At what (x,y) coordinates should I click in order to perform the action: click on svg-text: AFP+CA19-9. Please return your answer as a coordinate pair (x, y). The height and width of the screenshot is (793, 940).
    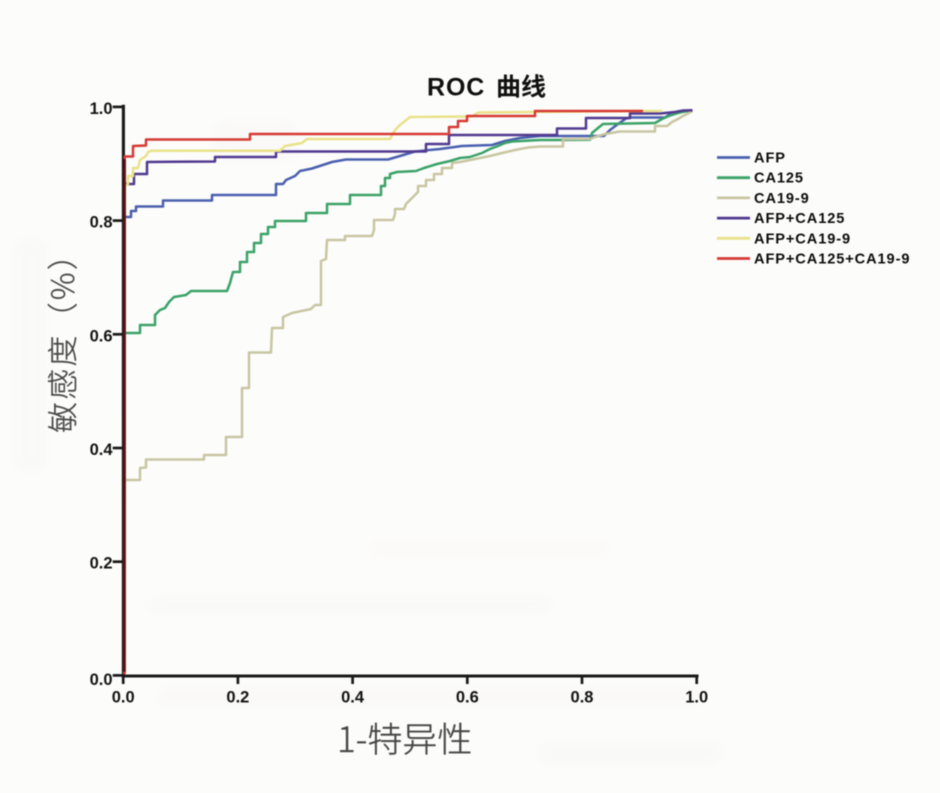
    Looking at the image, I should click on (802, 239).